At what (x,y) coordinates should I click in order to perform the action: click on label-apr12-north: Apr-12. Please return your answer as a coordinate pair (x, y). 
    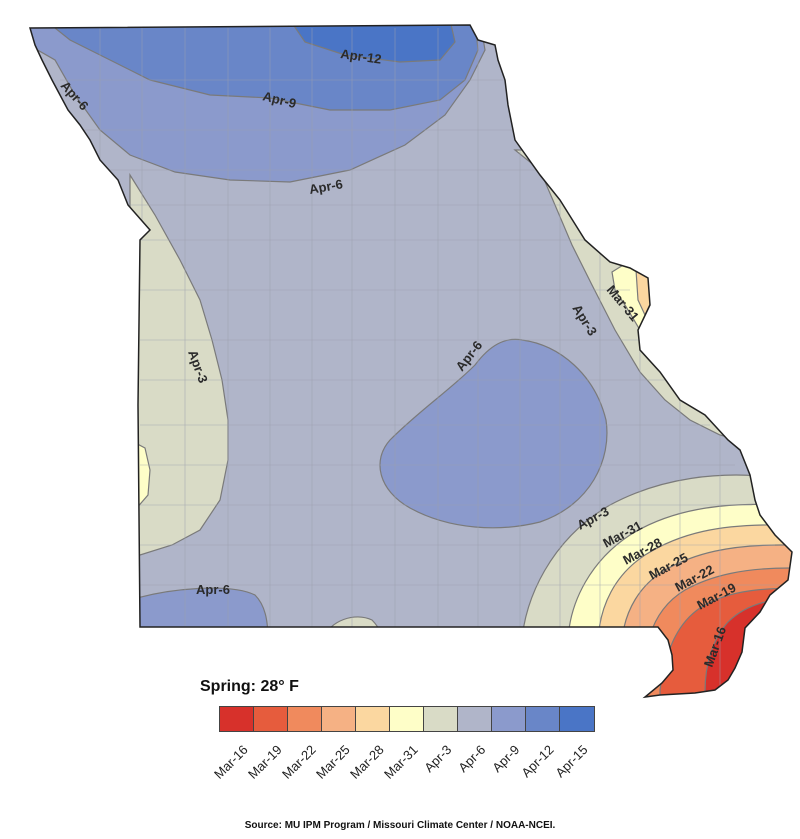
    Looking at the image, I should click on (361, 56).